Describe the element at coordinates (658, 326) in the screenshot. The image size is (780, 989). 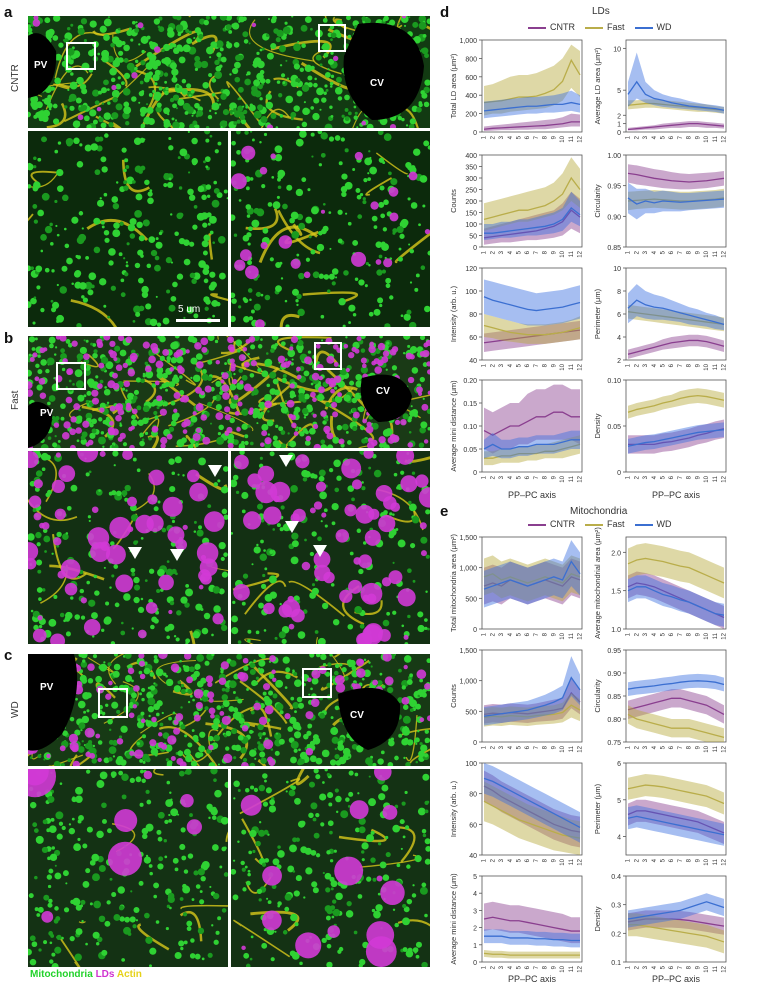
I see `chart-d6: 2 4 6 8 10 1 2 3 4 5 6 7 8 9 10 11 12 Perimeter (μm)` at that location.